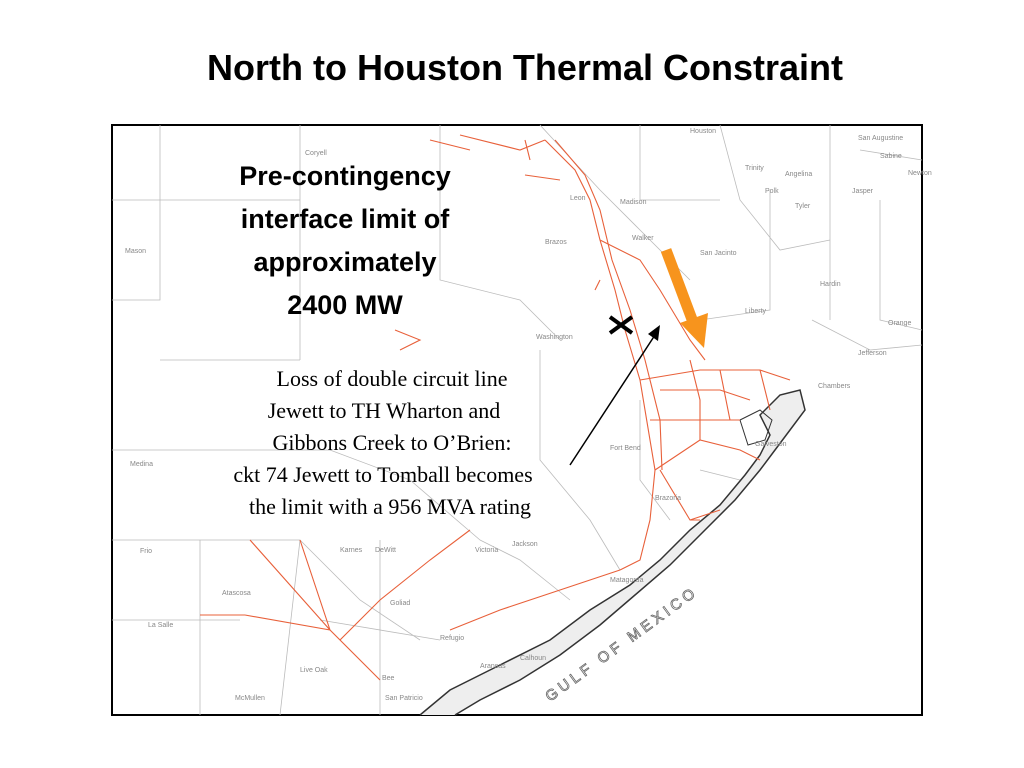 Image resolution: width=1024 pixels, height=768 pixels. What do you see at coordinates (756, 427) in the screenshot?
I see `galveston-bay` at bounding box center [756, 427].